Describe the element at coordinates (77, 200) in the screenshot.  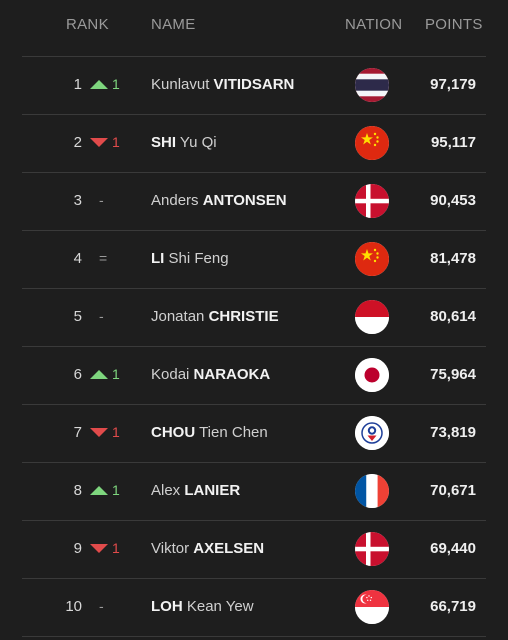
I see `rank-number: 3` at that location.